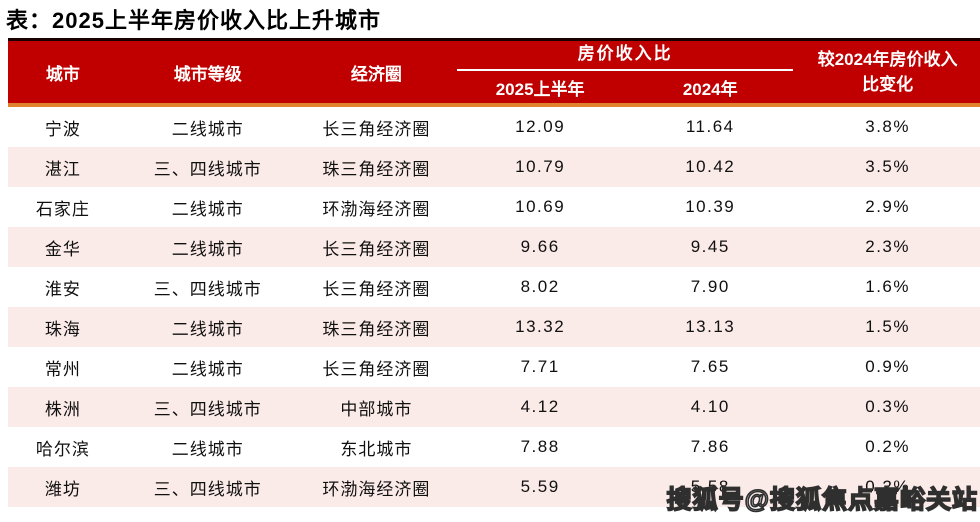 This screenshot has width=980, height=522. What do you see at coordinates (540, 166) in the screenshot?
I see `cell-ratio-2025: 10.79` at bounding box center [540, 166].